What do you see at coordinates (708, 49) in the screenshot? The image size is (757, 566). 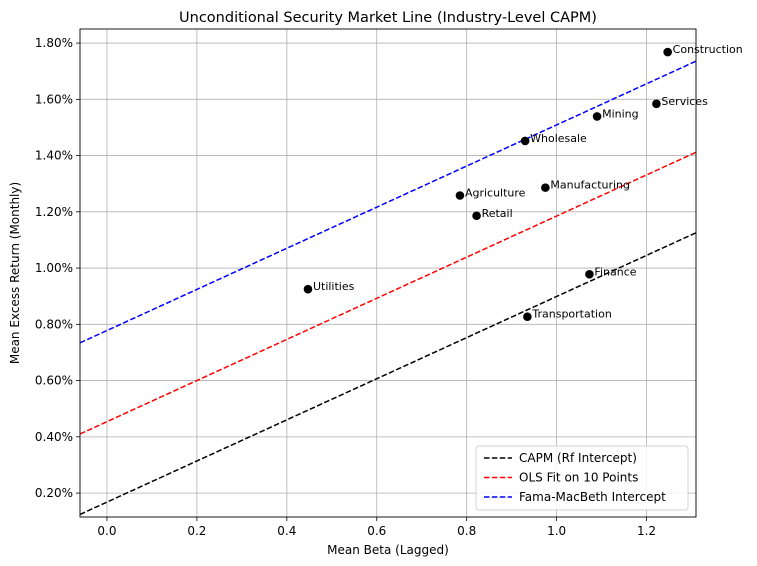 I see `point-label: Construction` at bounding box center [708, 49].